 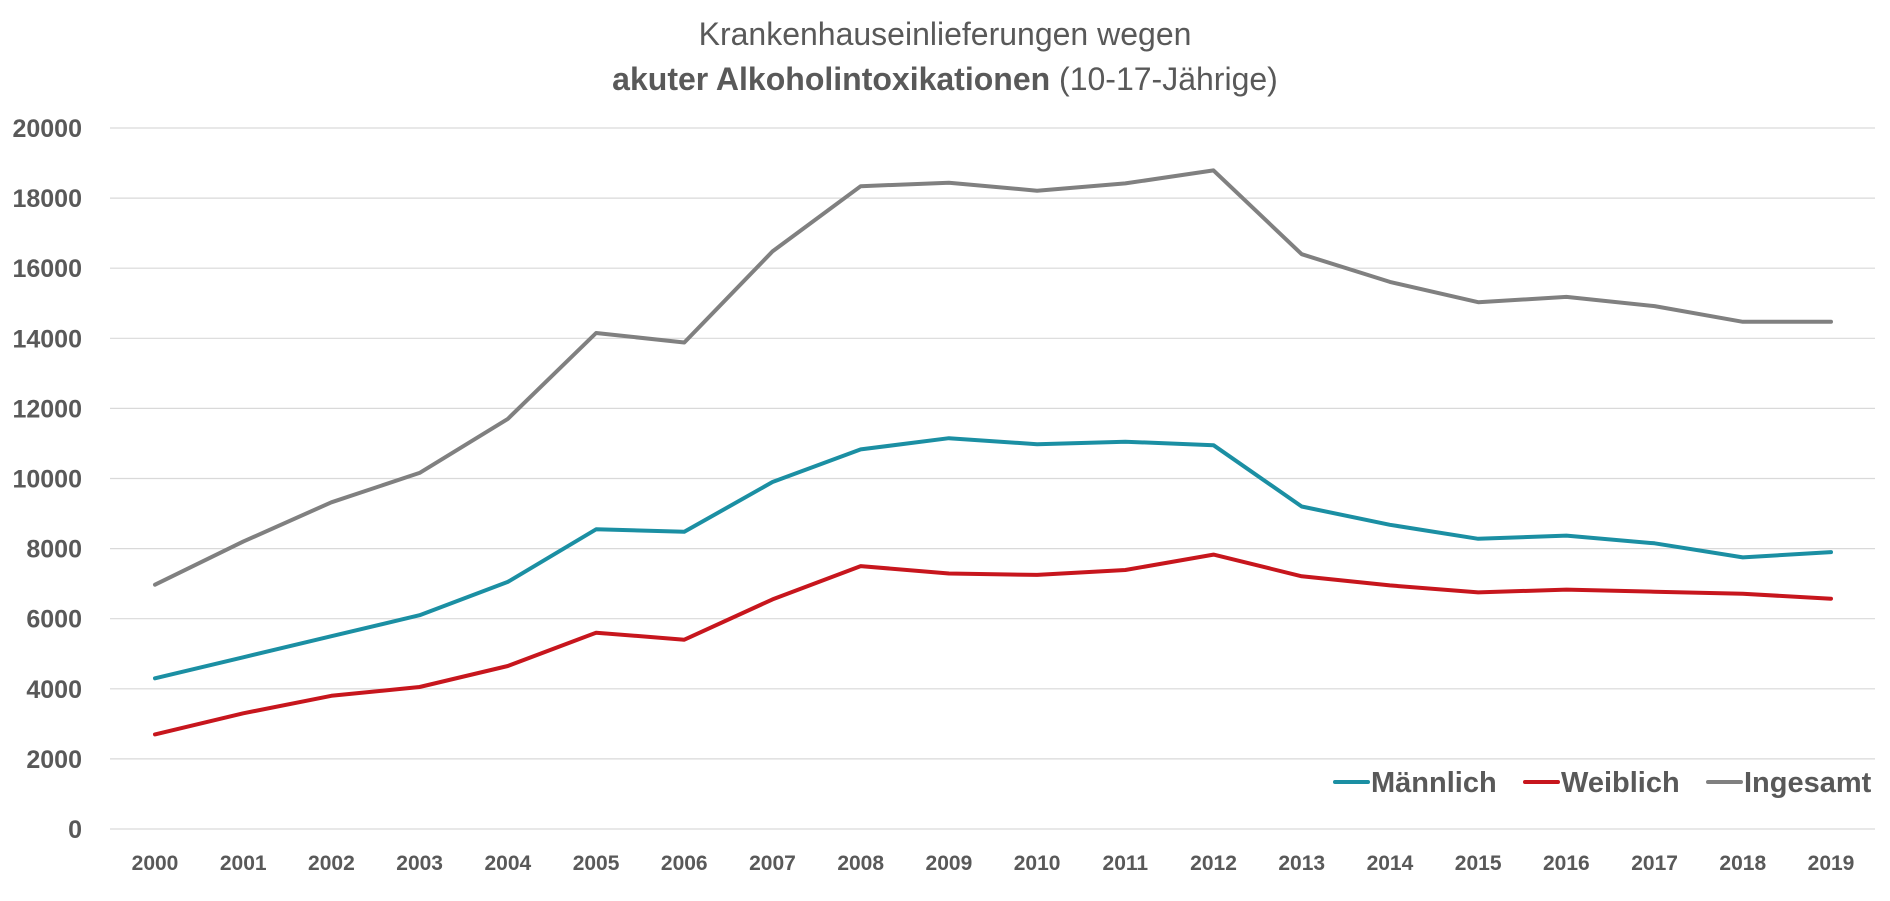 I want to click on x-tick-label: 2009, so click(x=949, y=863).